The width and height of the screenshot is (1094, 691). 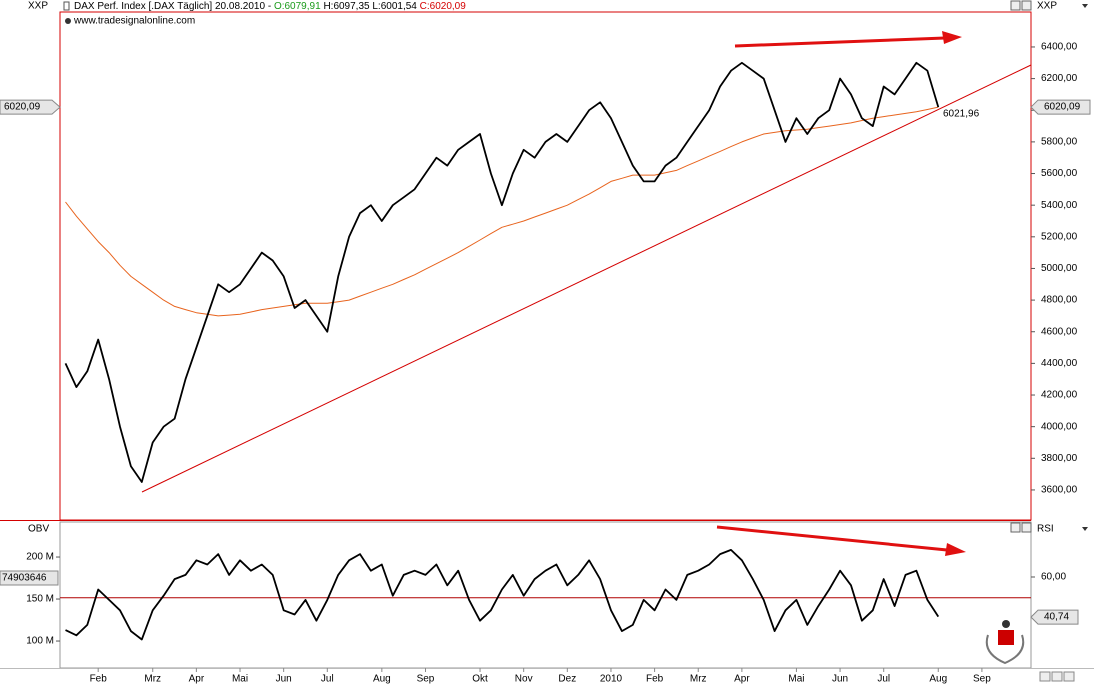 I want to click on y-tick-label: 200 M, so click(x=40, y=557).